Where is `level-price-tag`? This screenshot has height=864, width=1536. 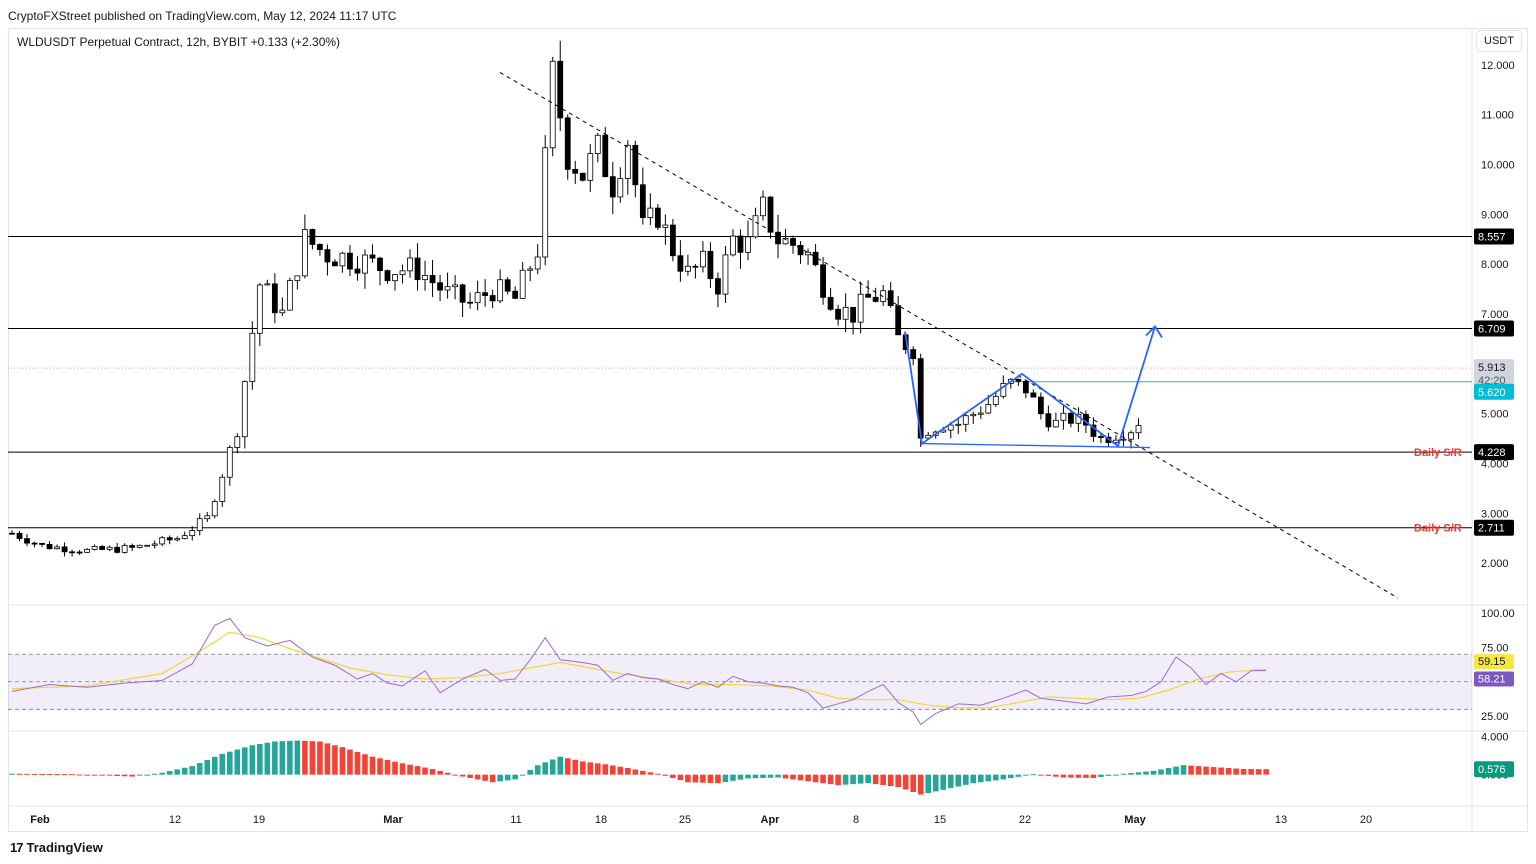
level-price-tag is located at coordinates (1494, 236).